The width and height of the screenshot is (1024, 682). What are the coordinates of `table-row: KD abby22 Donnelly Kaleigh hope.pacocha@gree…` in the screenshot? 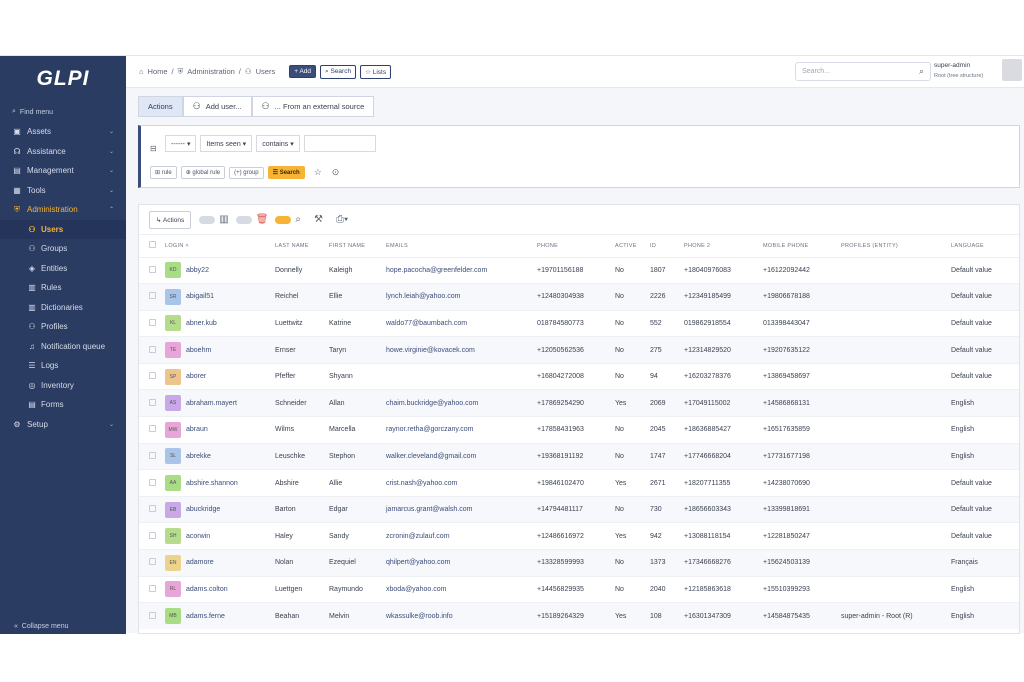 It's located at (579, 270).